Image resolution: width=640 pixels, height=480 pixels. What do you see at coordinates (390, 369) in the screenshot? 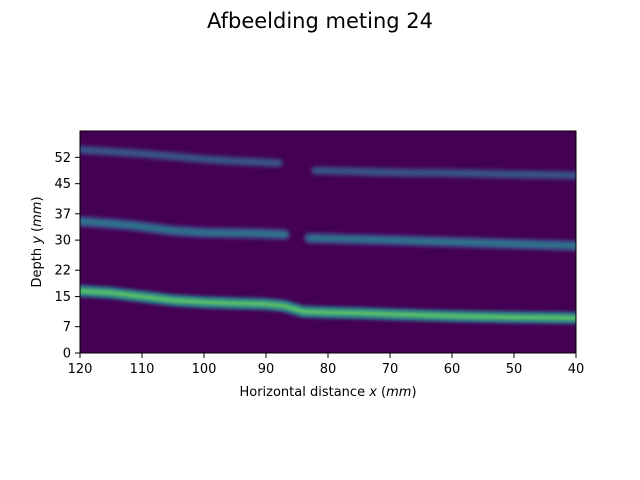
I see `x-tick-label: 70` at bounding box center [390, 369].